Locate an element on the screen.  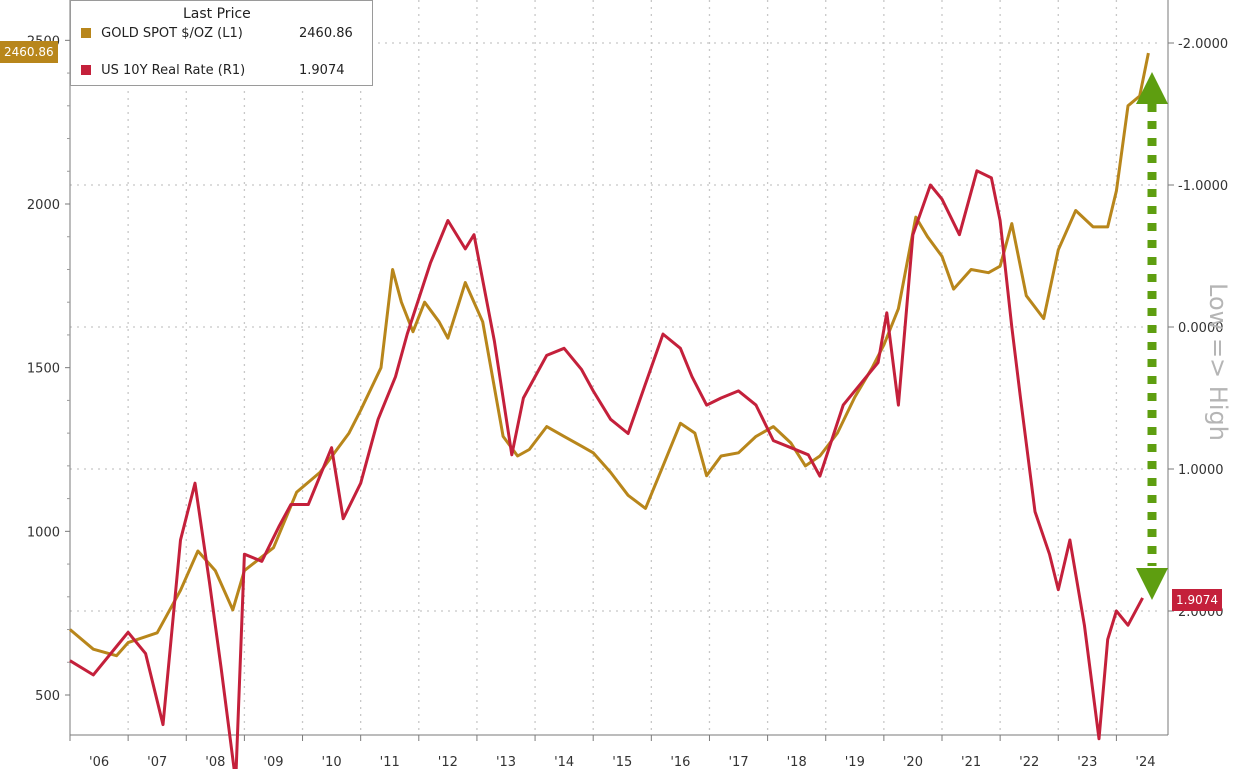
x-tick-label: '21 is located at coordinates (971, 762).